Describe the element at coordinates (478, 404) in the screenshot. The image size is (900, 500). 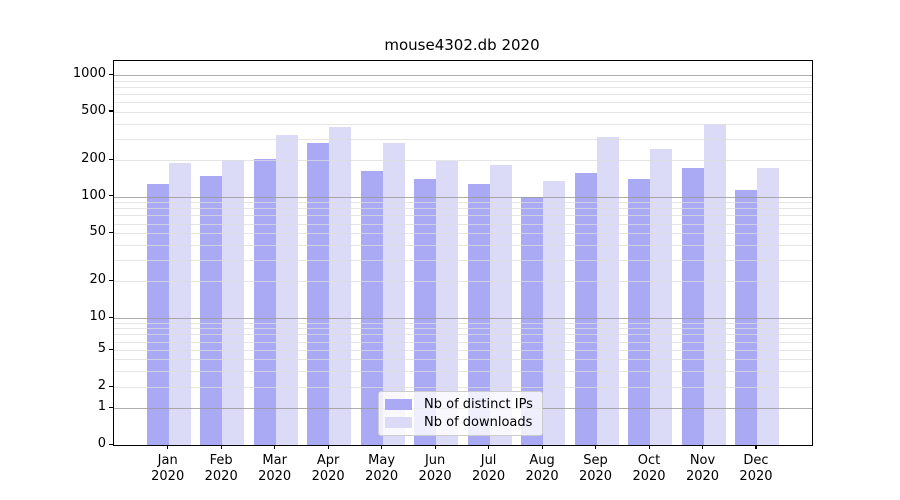
I see `legend-label-distinct-ips: Nb of distinct IPs` at that location.